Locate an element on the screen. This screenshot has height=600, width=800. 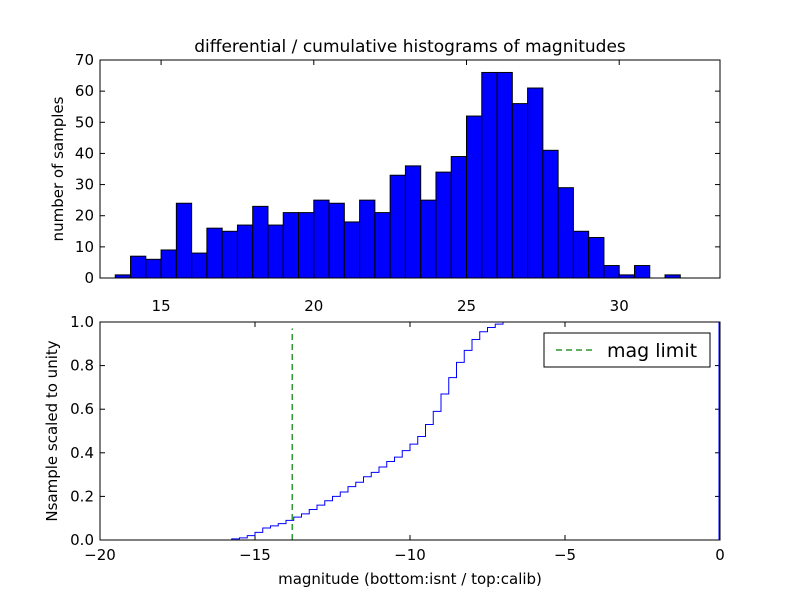
cumulative-ylabel: Nsample scaled to unity is located at coordinates (52, 430).